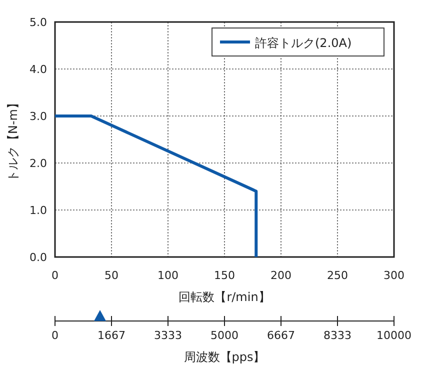 This screenshot has width=430, height=370. I want to click on x-tick-label: 200, so click(281, 275).